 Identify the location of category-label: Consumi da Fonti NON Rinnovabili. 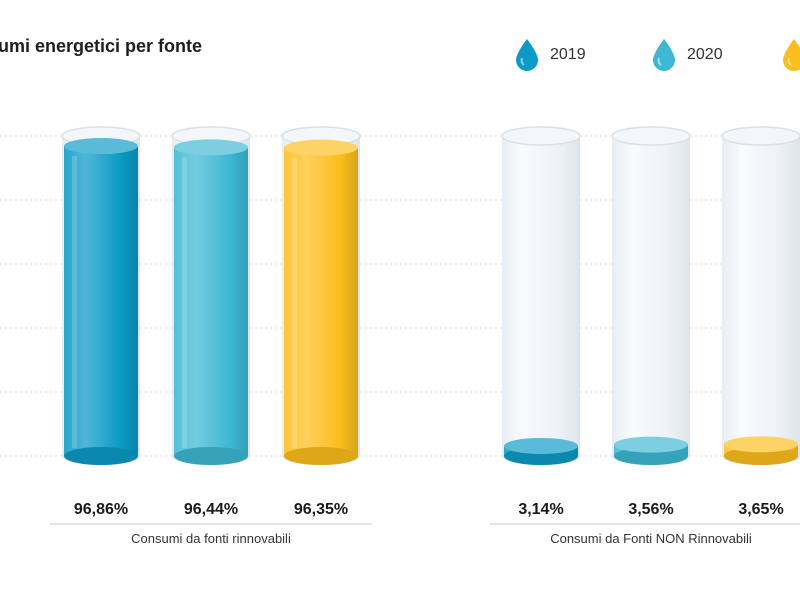
(651, 538).